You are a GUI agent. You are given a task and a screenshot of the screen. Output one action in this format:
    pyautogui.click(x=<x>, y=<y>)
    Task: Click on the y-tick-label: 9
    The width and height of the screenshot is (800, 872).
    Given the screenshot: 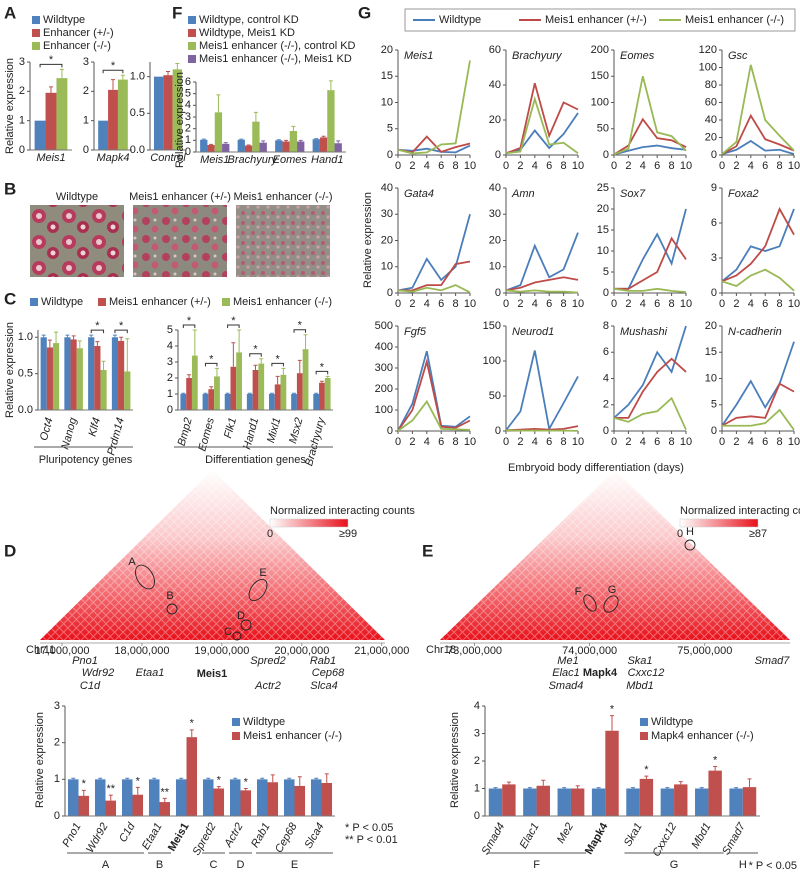 What is the action you would take?
    pyautogui.click(x=714, y=188)
    